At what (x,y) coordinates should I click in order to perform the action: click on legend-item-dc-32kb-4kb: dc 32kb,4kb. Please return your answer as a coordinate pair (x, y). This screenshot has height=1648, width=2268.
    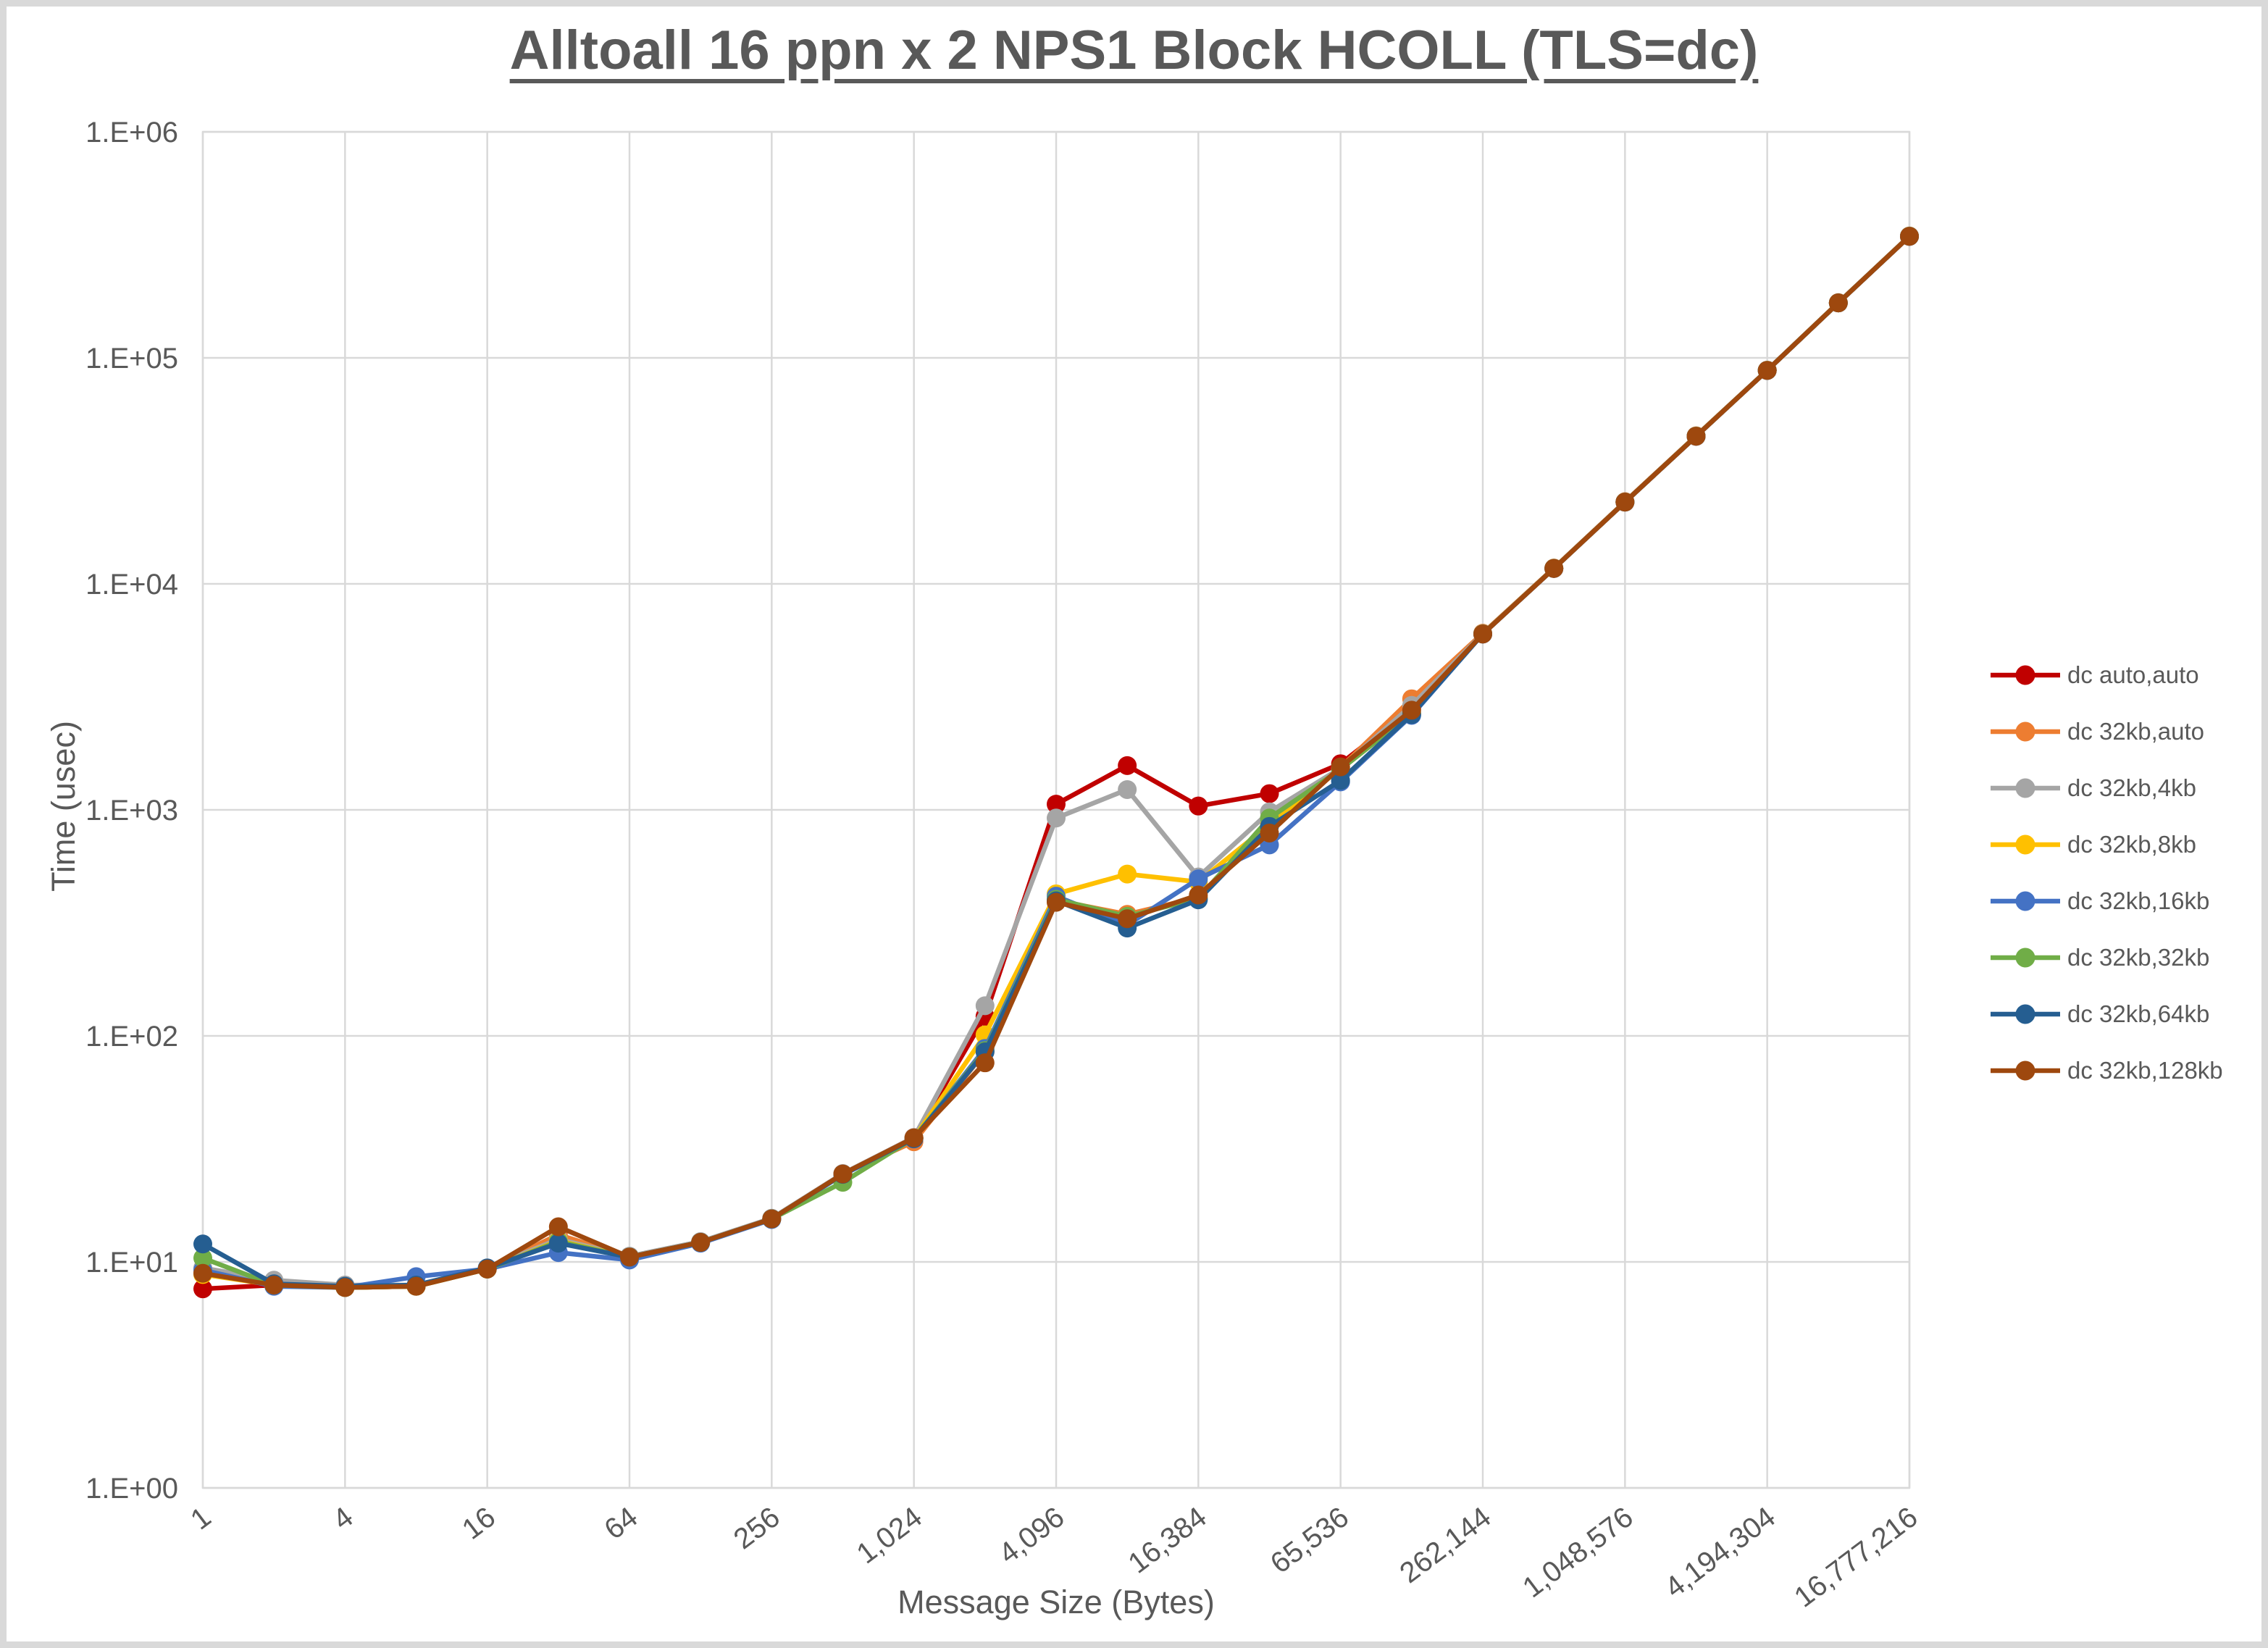
    Looking at the image, I should click on (2107, 788).